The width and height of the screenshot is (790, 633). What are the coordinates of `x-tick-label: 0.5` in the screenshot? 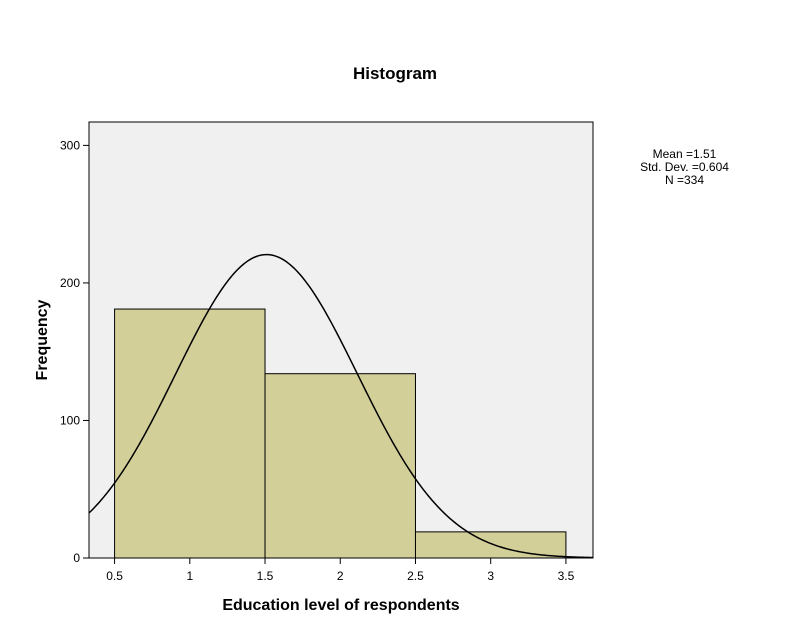 It's located at (114, 576).